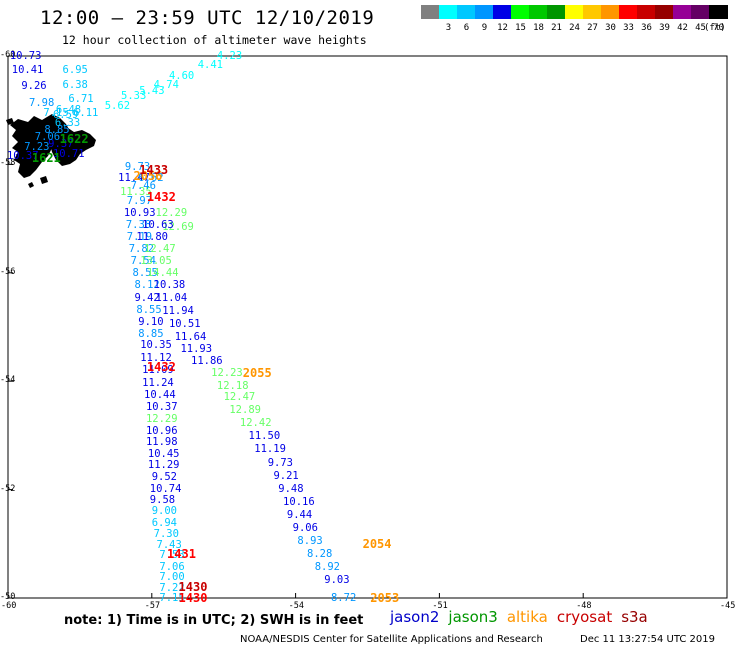 Image resolution: width=740 pixels, height=650 pixels. I want to click on wave-height-value: 4.60, so click(181, 75).